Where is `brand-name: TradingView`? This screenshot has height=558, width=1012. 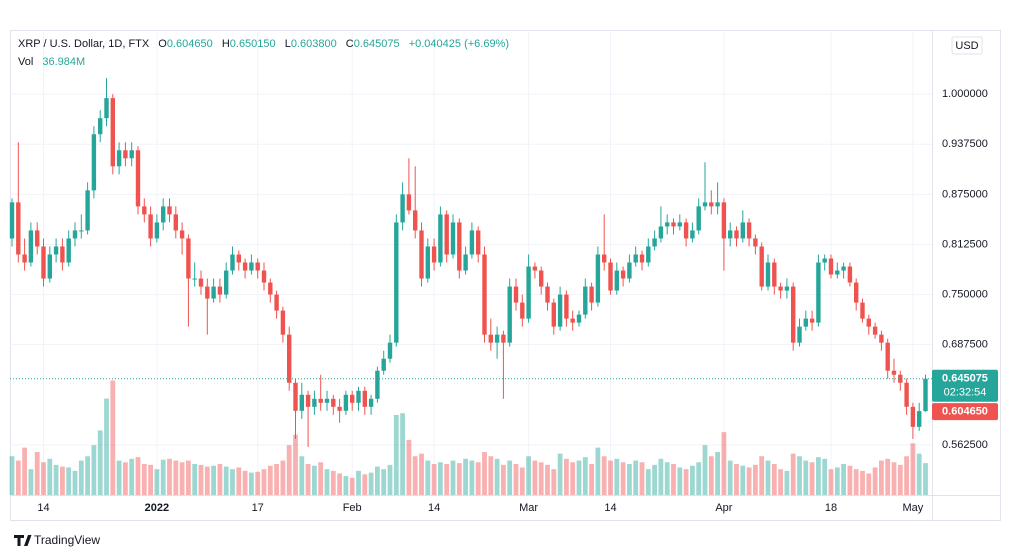
brand-name: TradingView is located at coordinates (67, 540).